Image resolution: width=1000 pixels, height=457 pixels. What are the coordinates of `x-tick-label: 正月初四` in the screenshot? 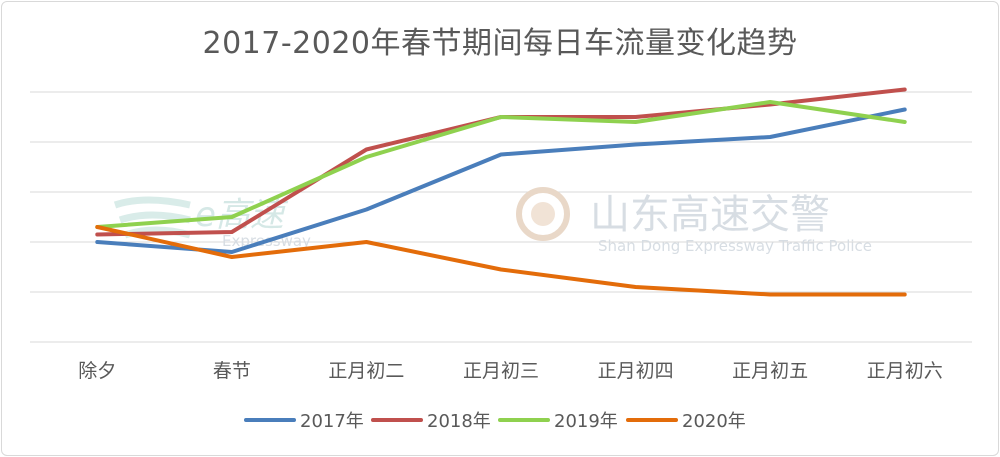 It's located at (636, 371).